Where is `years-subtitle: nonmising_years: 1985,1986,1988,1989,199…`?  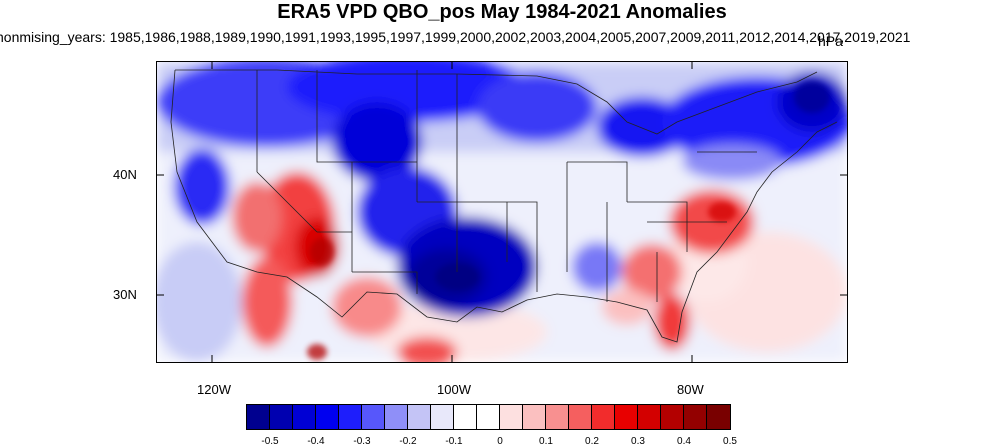
years-subtitle: nonmising_years: 1985,1986,1988,1989,199… is located at coordinates (455, 37).